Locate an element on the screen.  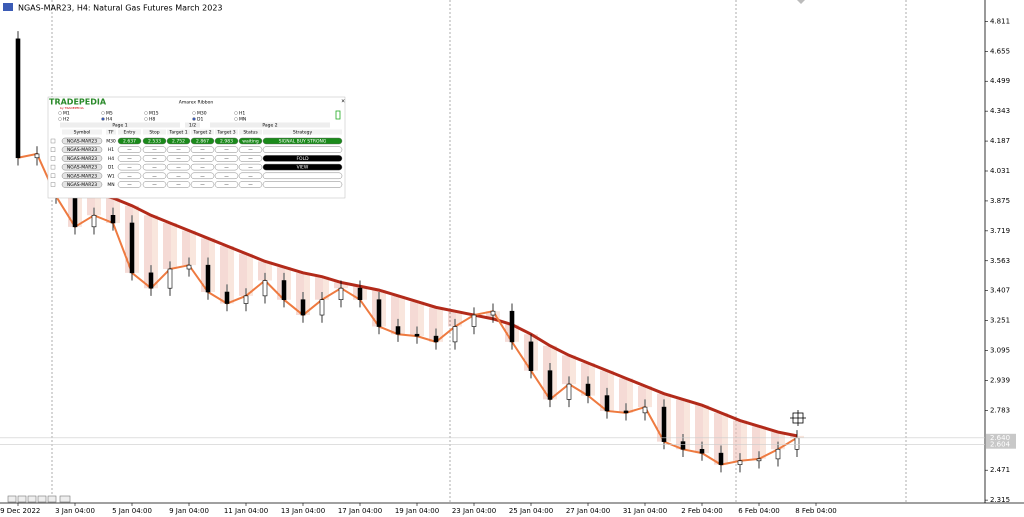
price-label: 2.604 is located at coordinates (1000, 445).